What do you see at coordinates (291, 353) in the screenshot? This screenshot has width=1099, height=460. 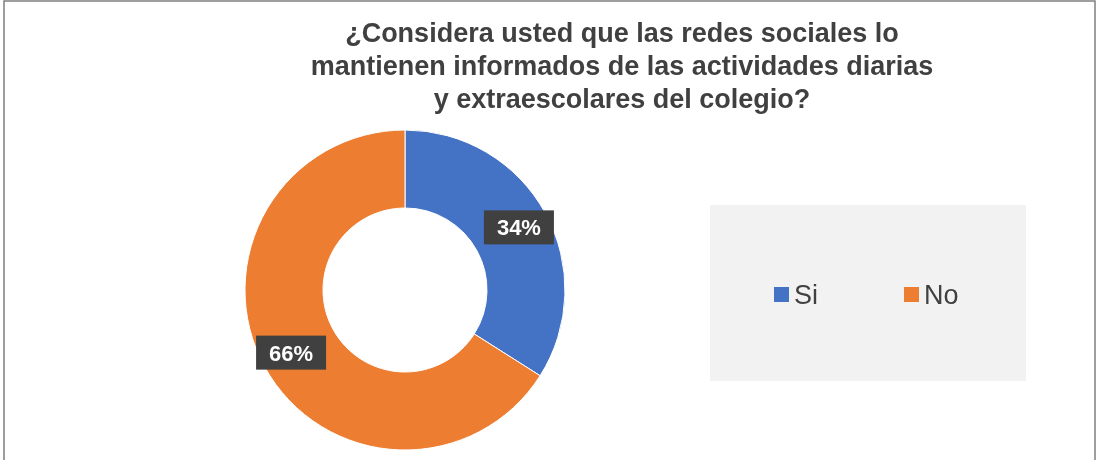 I see `data-label: 66%` at bounding box center [291, 353].